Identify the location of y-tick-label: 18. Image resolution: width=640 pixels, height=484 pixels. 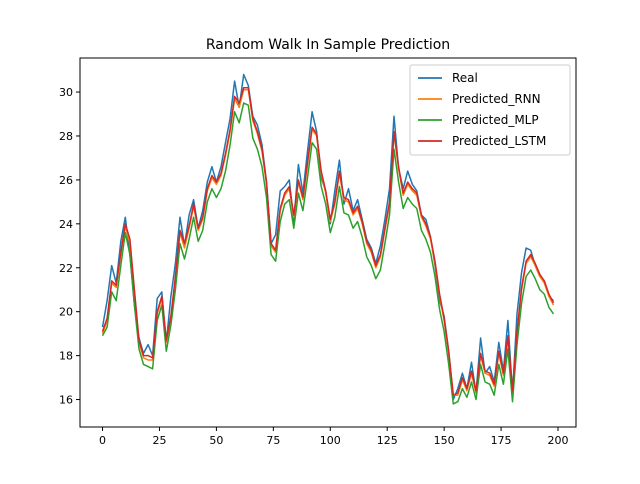
(66, 356).